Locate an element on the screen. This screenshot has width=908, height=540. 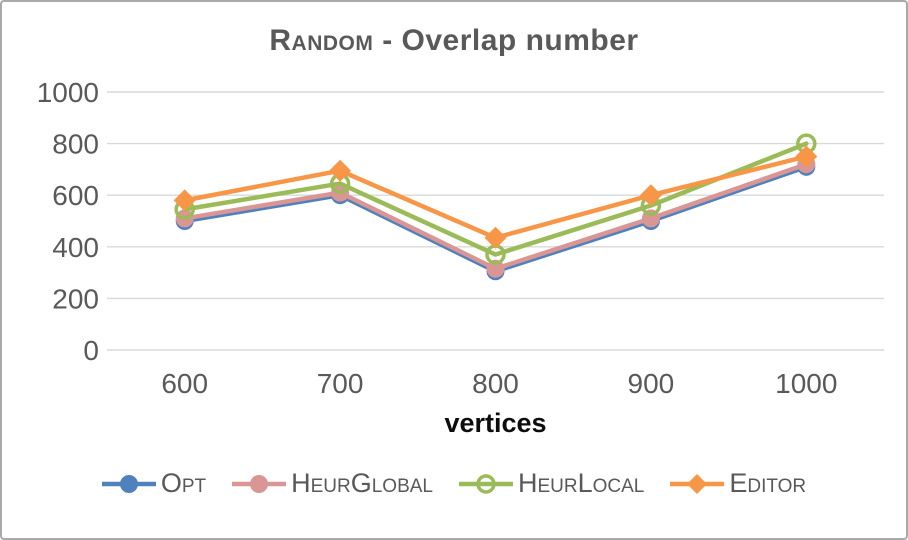
y-tick-label-0: 0 is located at coordinates (91, 350).